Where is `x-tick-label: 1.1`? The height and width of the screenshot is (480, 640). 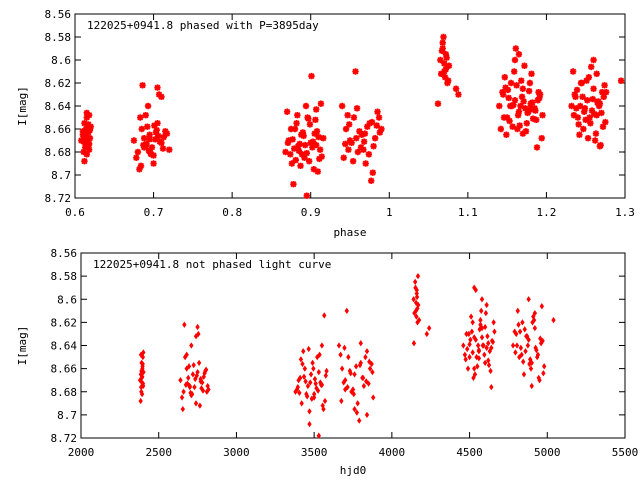 x-tick-label: 1.1 is located at coordinates (468, 212).